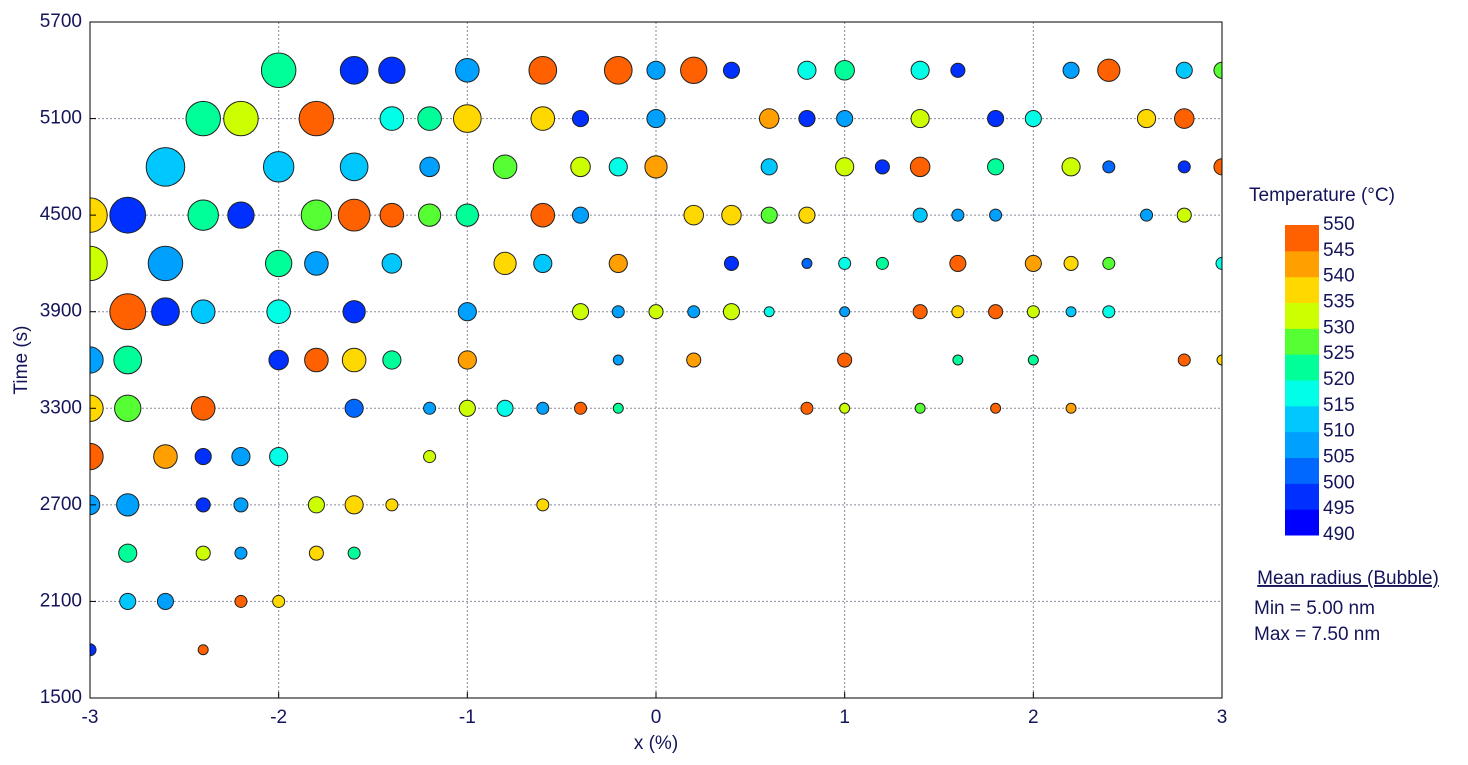 The image size is (1468, 765). What do you see at coordinates (1314, 608) in the screenshot?
I see `size-legend-min: Min = 5.00 nm` at bounding box center [1314, 608].